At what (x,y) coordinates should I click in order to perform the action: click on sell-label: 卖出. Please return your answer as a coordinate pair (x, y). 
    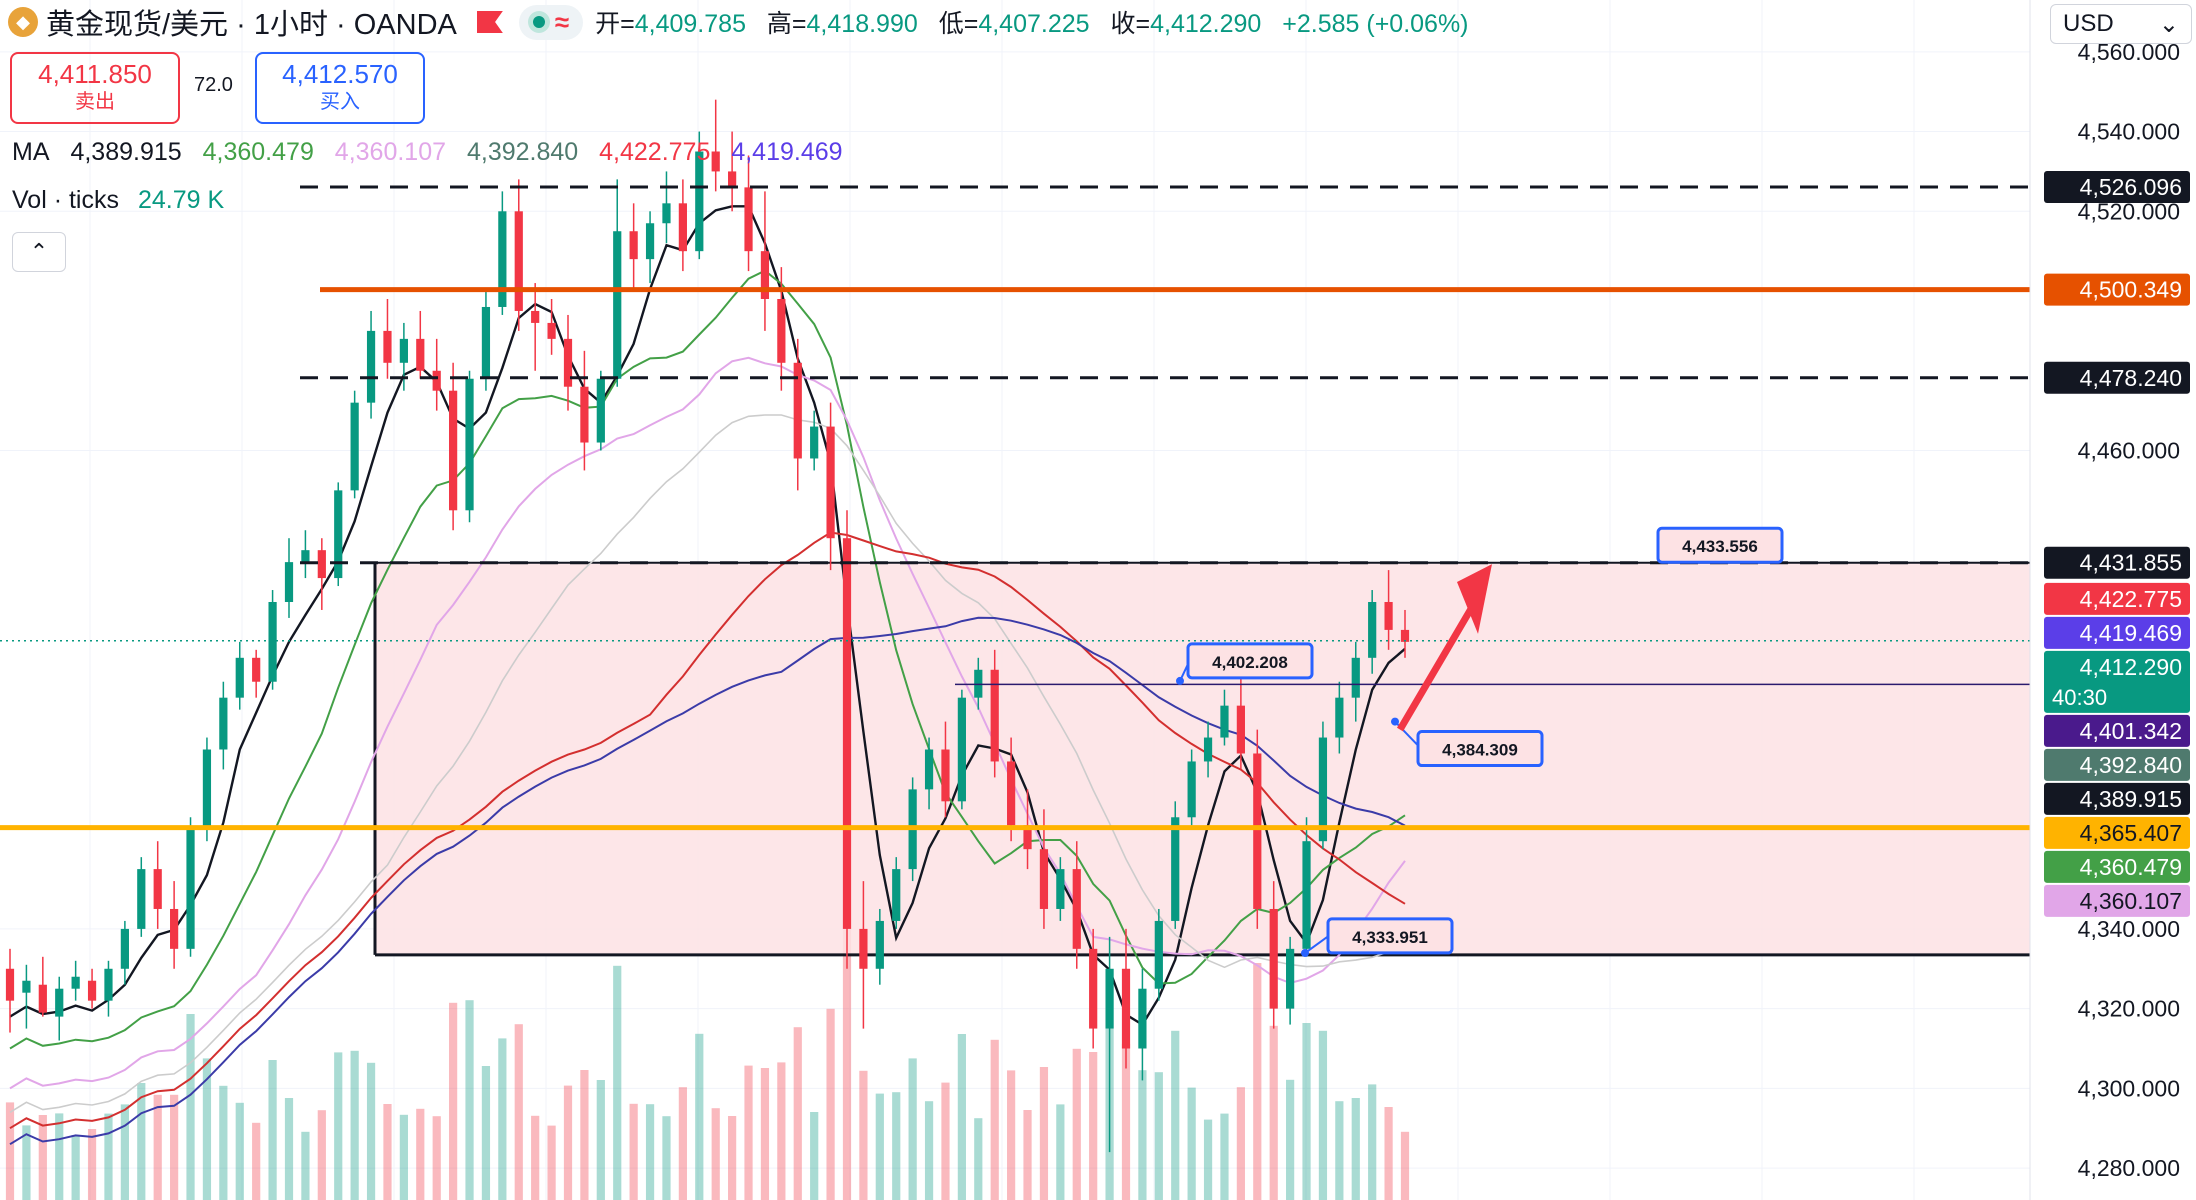
    Looking at the image, I should click on (95, 102).